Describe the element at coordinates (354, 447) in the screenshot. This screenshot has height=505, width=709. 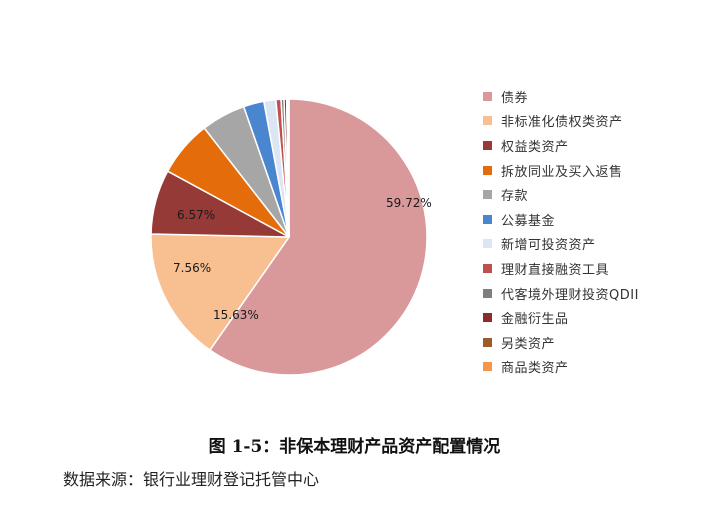
I see `figure-caption: 图 1-5：非保本理财产品资产配置情况` at that location.